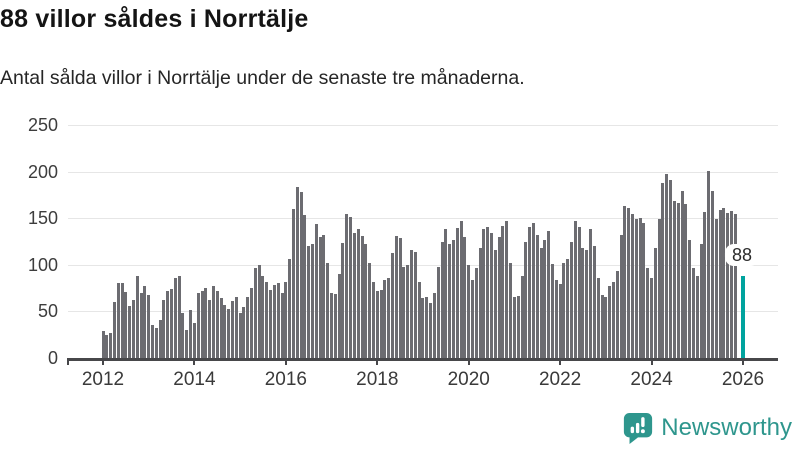  What do you see at coordinates (468, 379) in the screenshot?
I see `x-axis-tick-label: 2020` at bounding box center [468, 379].